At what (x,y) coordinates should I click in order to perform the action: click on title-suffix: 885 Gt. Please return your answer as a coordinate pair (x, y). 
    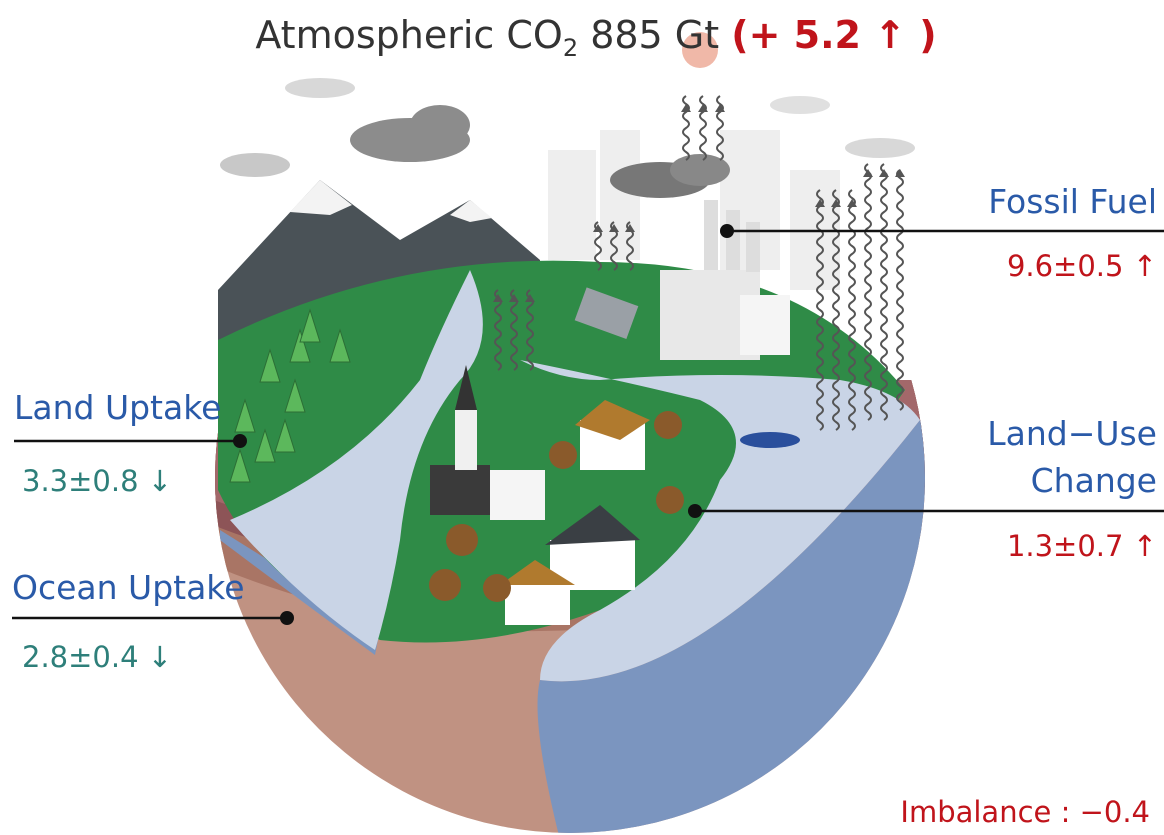
    Looking at the image, I should click on (654, 35).